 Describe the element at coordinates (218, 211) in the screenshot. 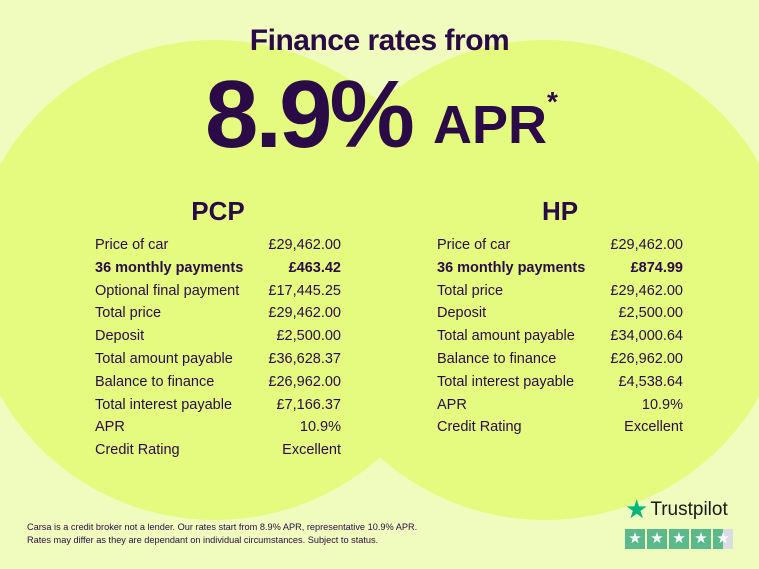

I see `pcp-title: PCP` at that location.